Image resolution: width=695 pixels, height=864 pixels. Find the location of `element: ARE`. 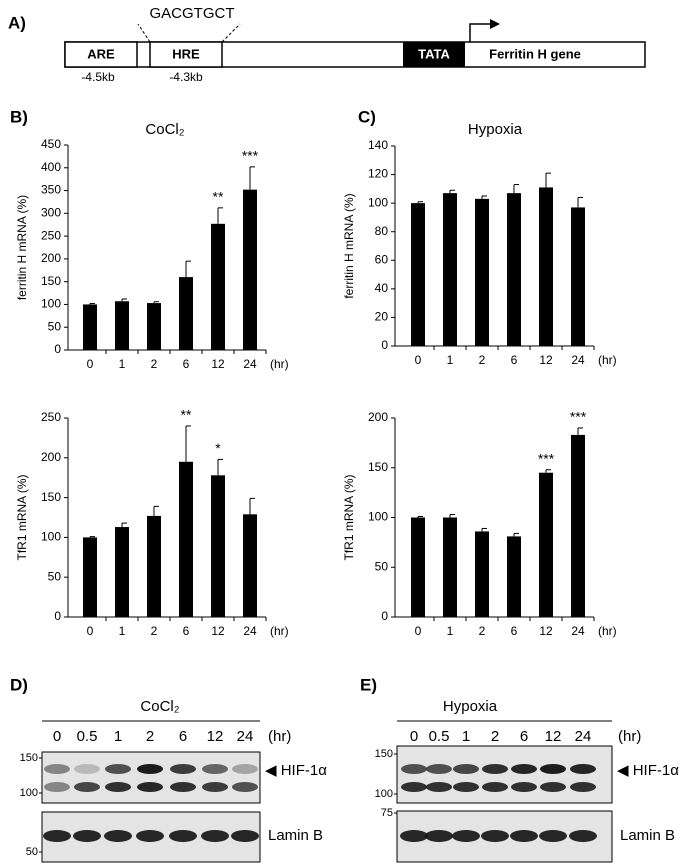

element: ARE is located at coordinates (101, 53).